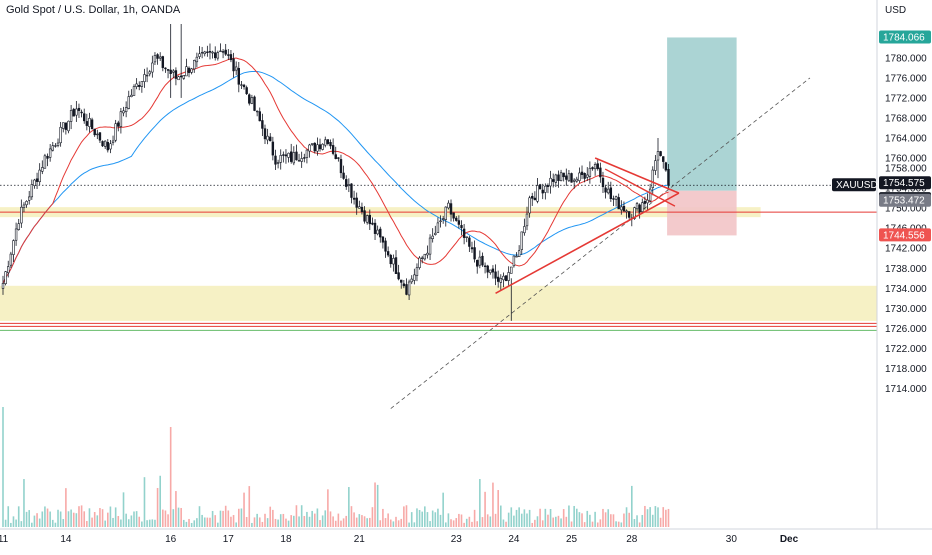 The image size is (932, 555). Describe the element at coordinates (905, 200) in the screenshot. I see `price-label-entry: 1753.472` at that location.